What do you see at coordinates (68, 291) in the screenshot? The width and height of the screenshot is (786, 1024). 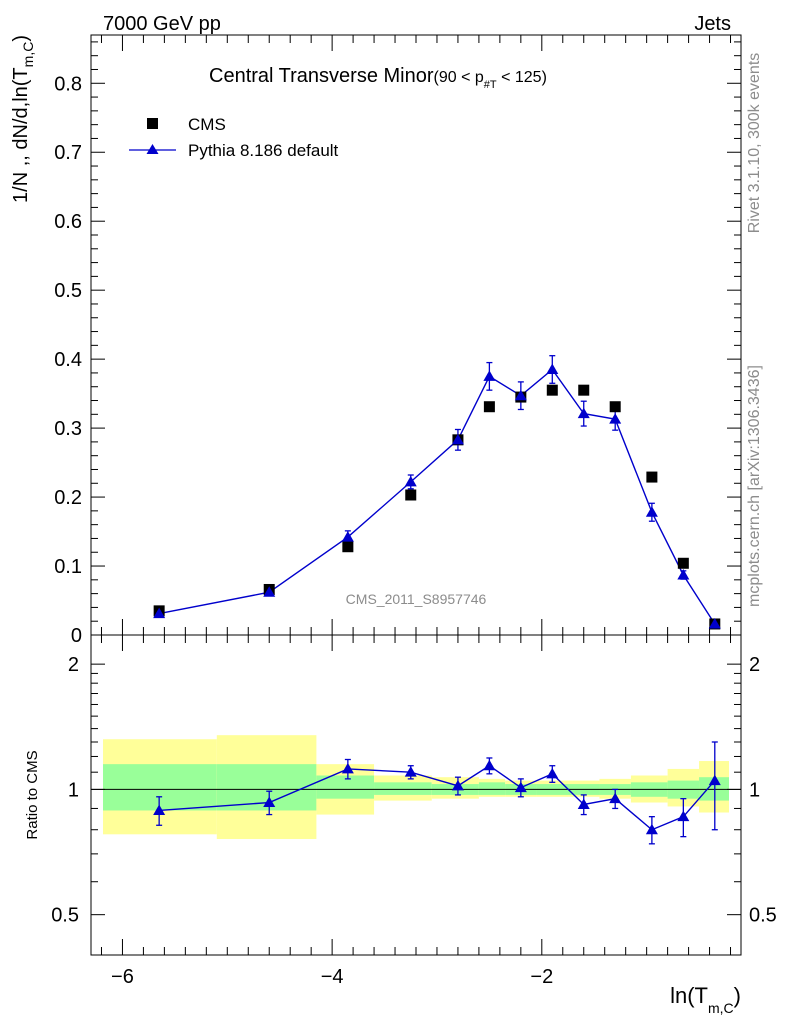 I see `y-tick-label: 0.5` at bounding box center [68, 291].